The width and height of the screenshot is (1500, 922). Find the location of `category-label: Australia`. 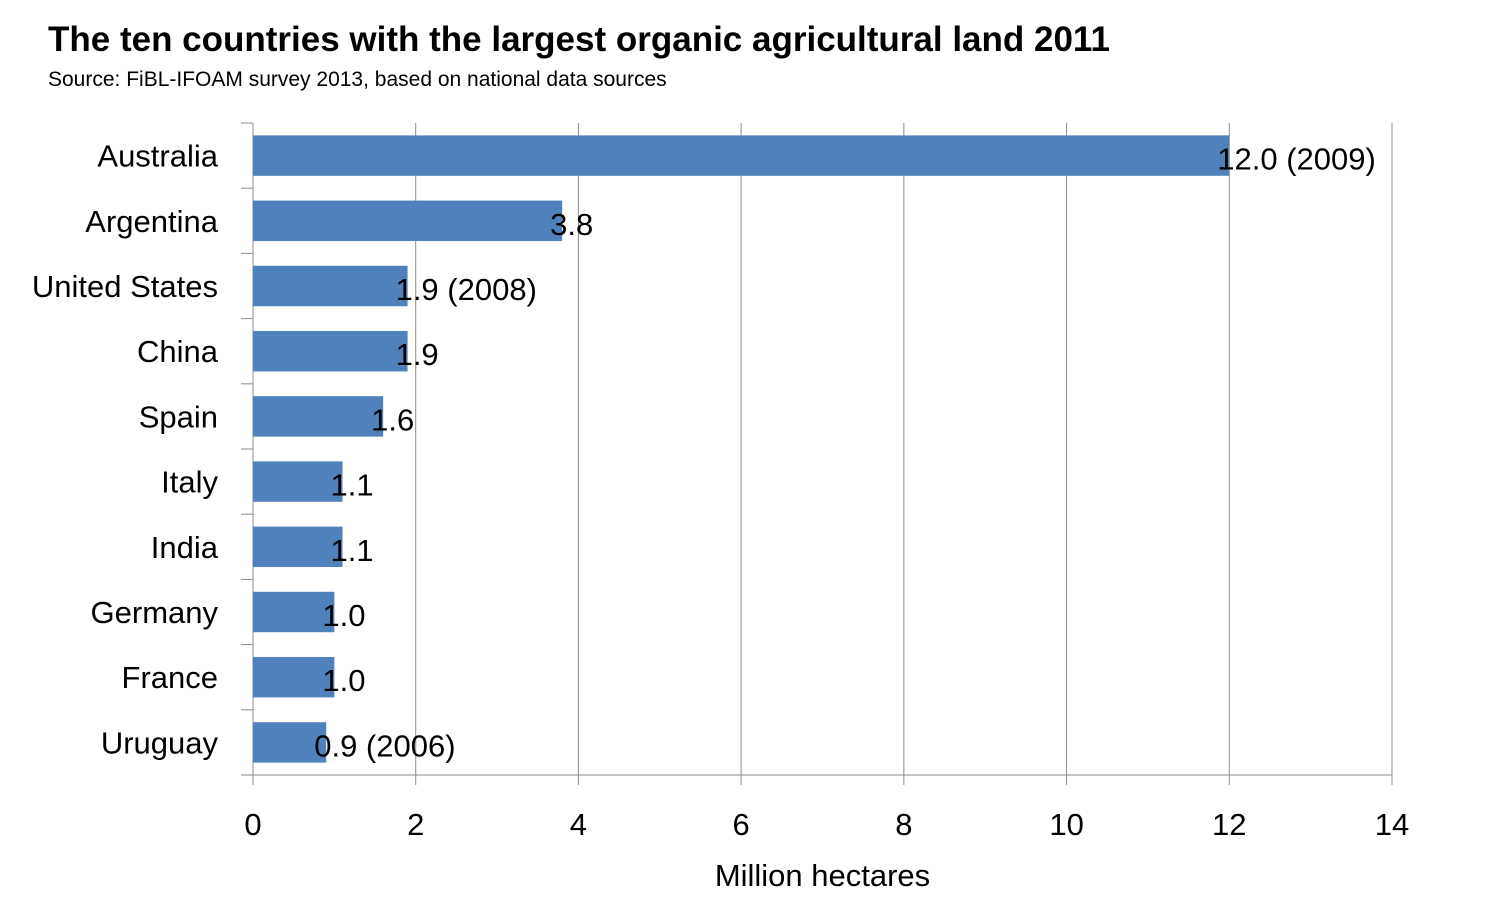

category-label: Australia is located at coordinates (157, 156).